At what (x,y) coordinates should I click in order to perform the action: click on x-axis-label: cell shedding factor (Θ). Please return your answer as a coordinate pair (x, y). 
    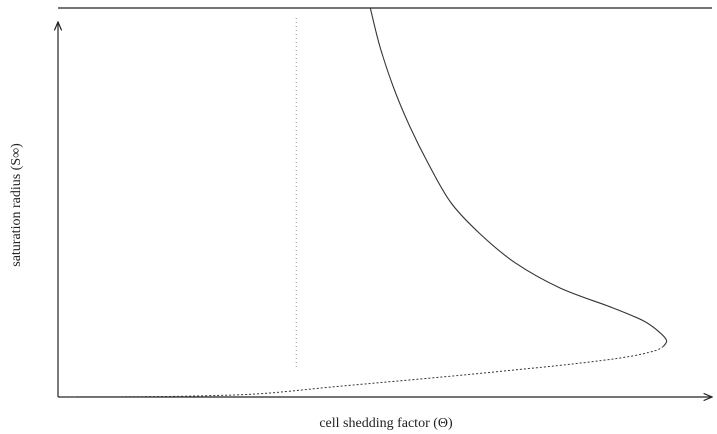
    Looking at the image, I should click on (386, 423).